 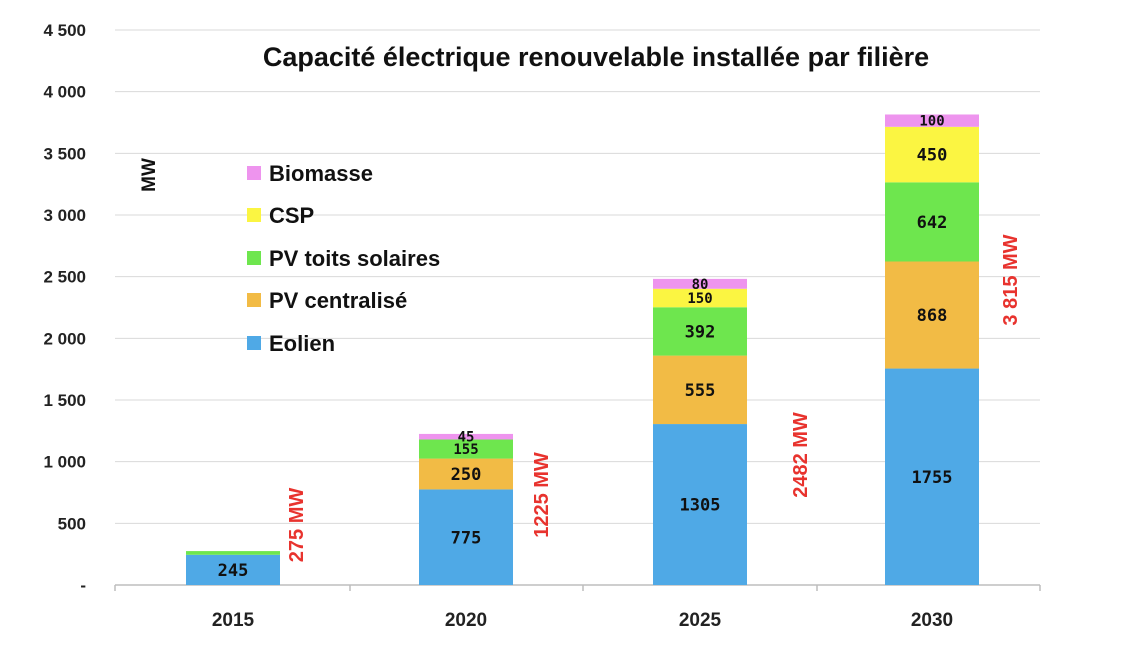 I want to click on x-tick-label: 2020, so click(x=466, y=620).